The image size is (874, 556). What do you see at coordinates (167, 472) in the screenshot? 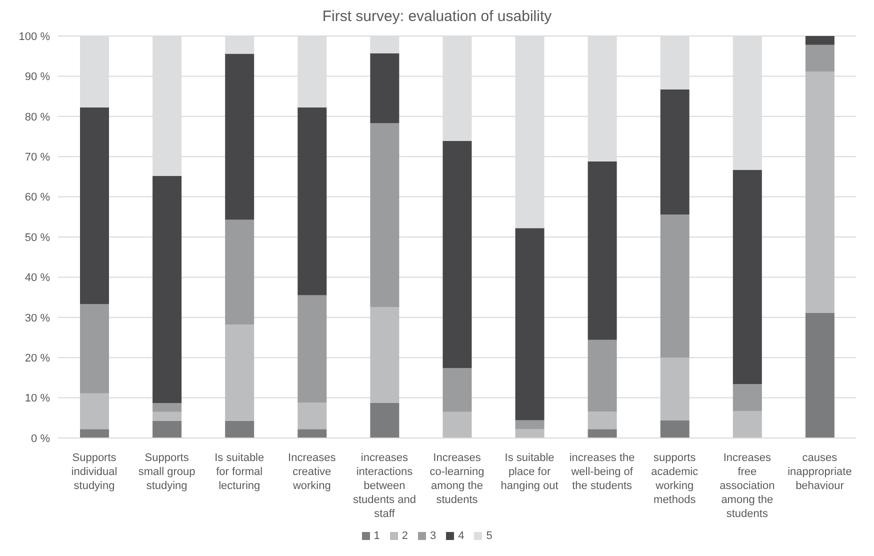
I see `x-tick-label: Supports small group studying` at bounding box center [167, 472].